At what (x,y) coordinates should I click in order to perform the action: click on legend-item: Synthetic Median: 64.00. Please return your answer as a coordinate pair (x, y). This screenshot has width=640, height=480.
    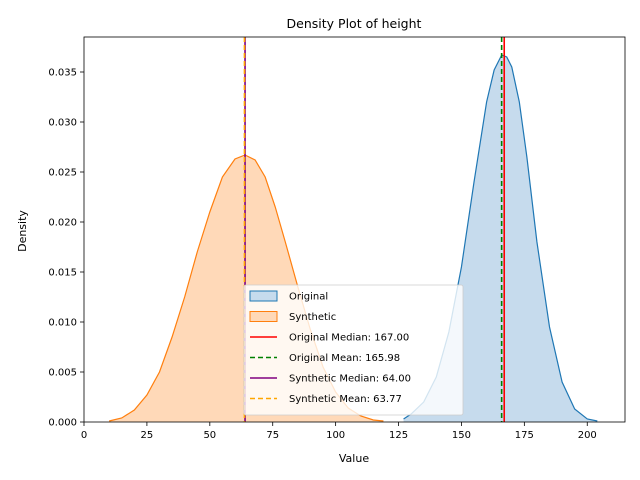
    Looking at the image, I should click on (330, 379).